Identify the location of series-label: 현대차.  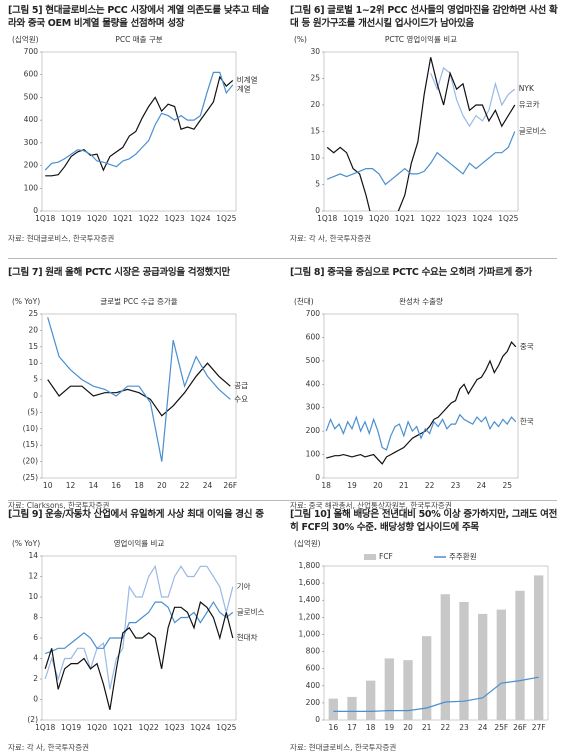
(247, 637).